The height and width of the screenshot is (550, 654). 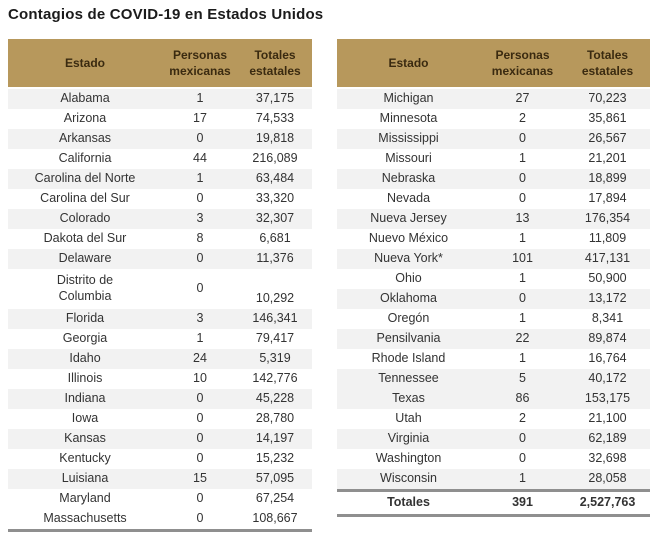 I want to click on table-row: Oklahoma 0 13,172, so click(x=493, y=299).